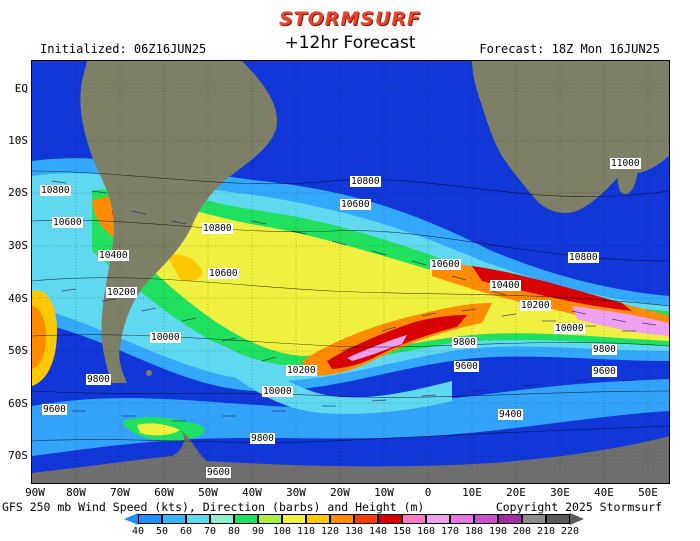 The width and height of the screenshot is (700, 541). What do you see at coordinates (378, 531) in the screenshot?
I see `scale-tick-label: 140` at bounding box center [378, 531].